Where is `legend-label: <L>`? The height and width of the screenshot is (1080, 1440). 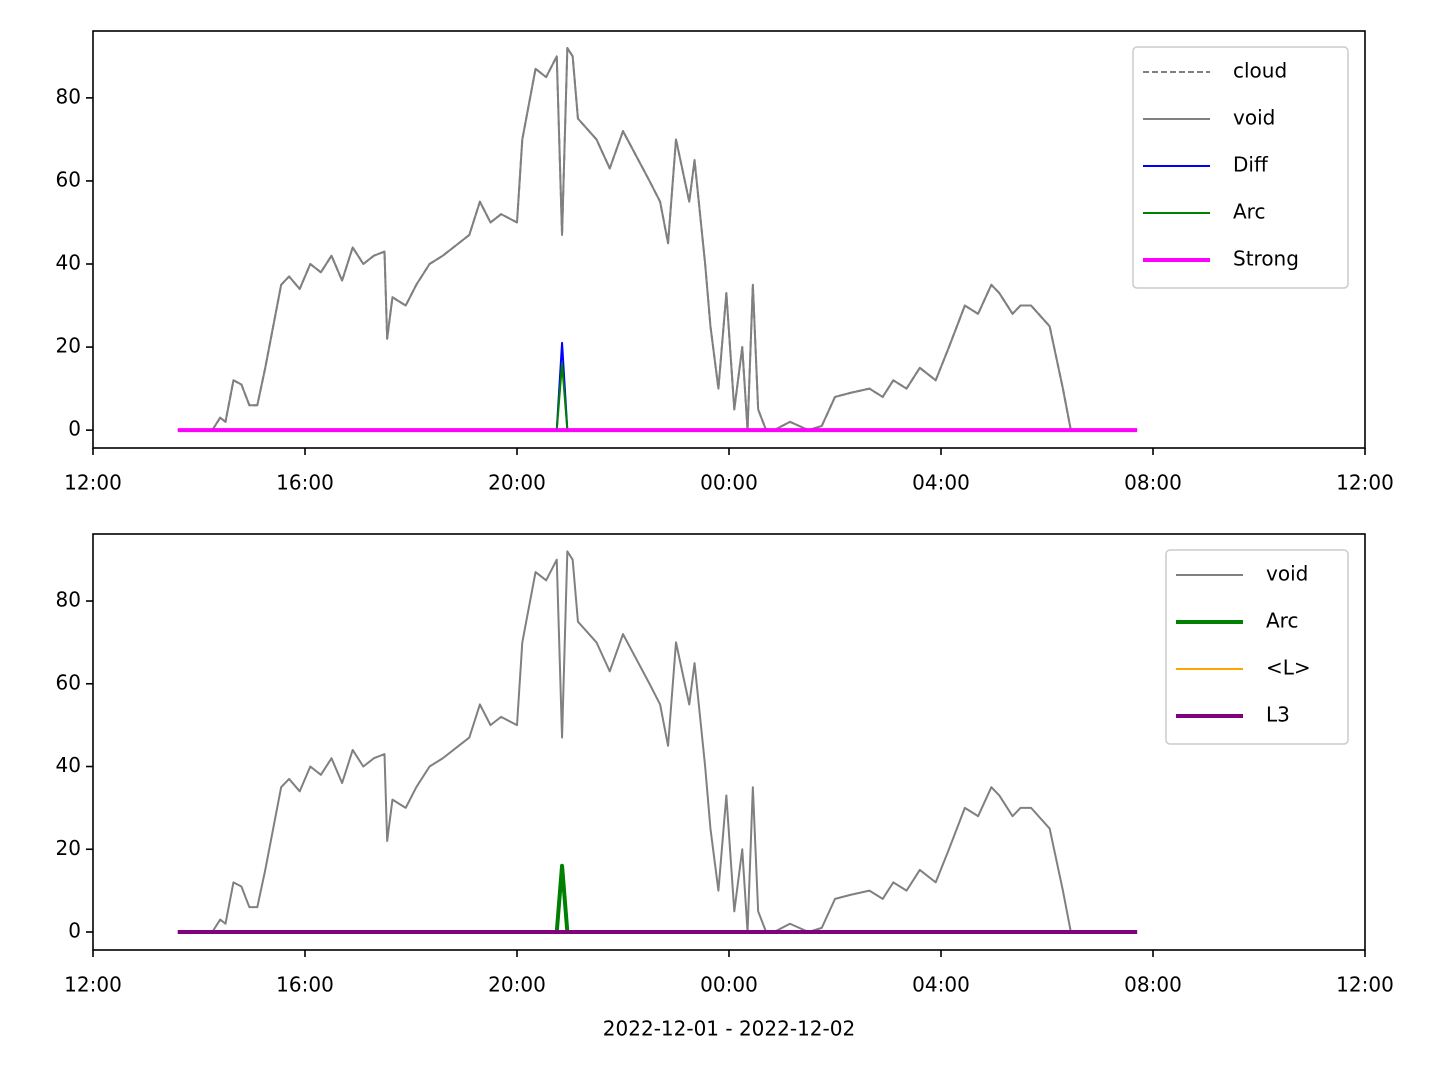 legend-label: <L> is located at coordinates (1288, 668).